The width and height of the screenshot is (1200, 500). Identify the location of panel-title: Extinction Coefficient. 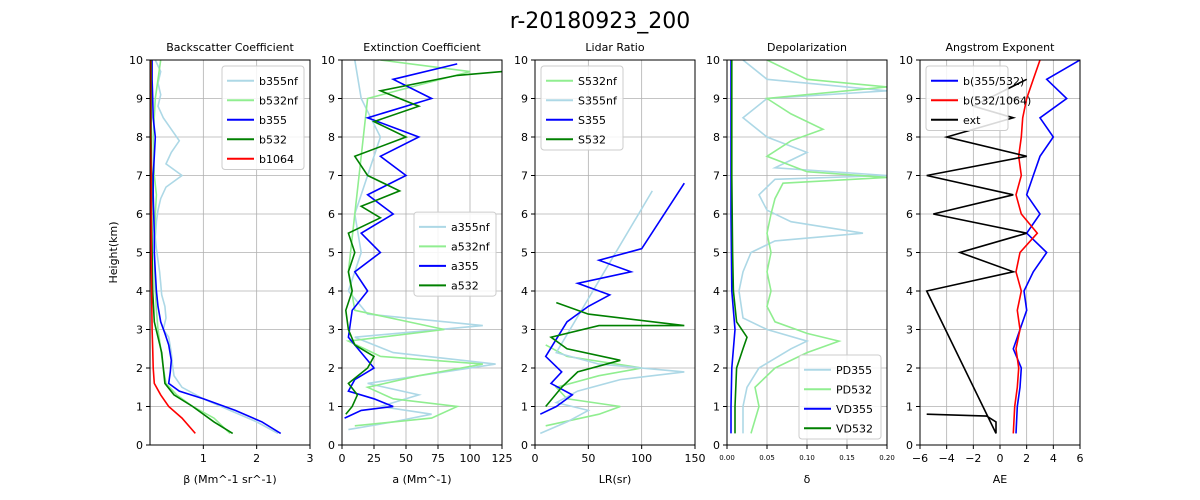
(422, 47).